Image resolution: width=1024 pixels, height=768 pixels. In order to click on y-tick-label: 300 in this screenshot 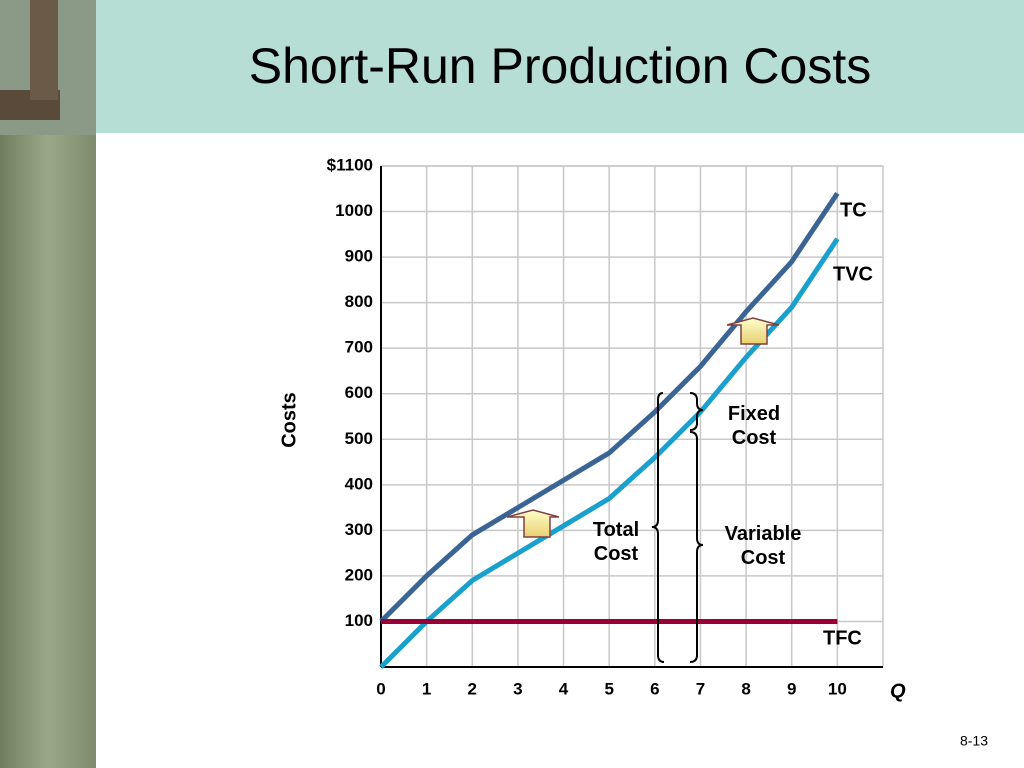, I will do `click(359, 529)`.